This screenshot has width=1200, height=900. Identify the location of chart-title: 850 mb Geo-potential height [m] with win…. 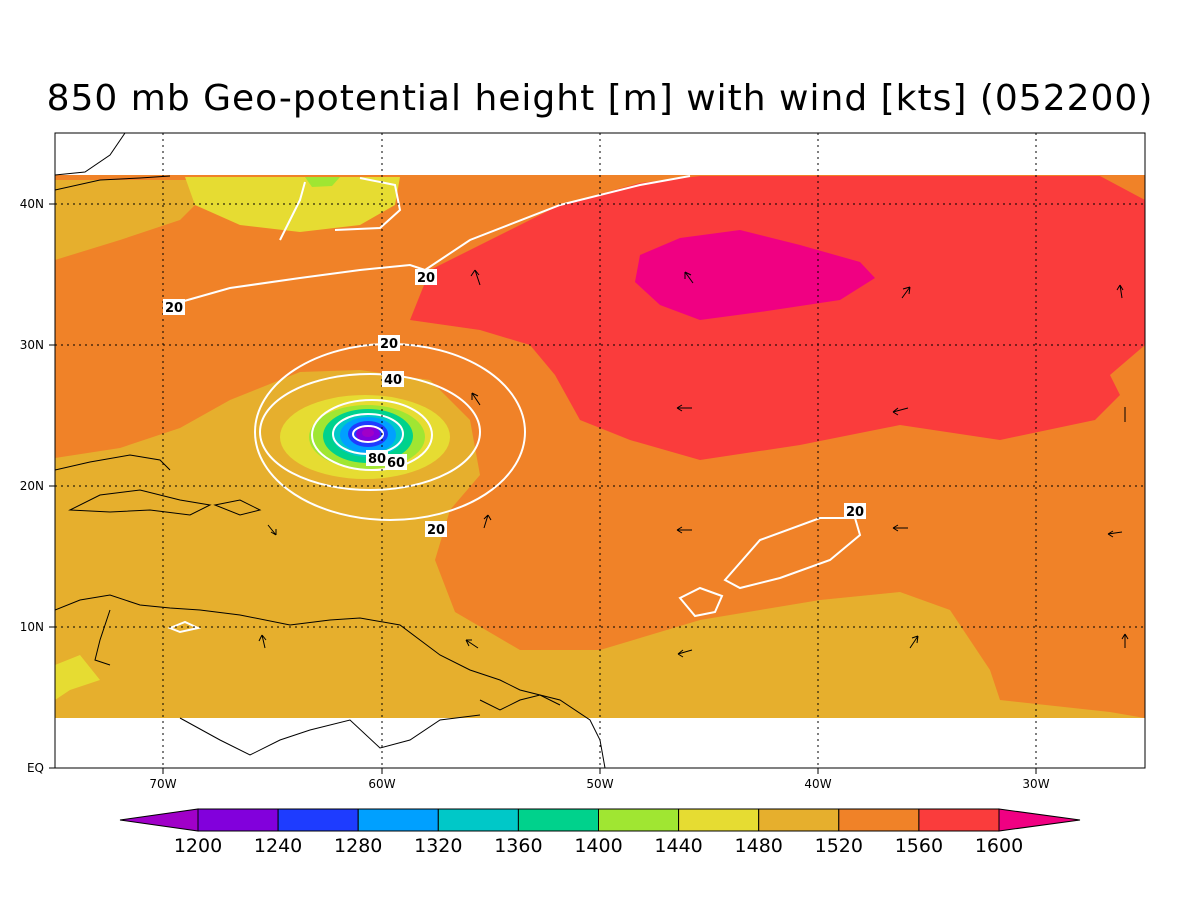
(600, 98).